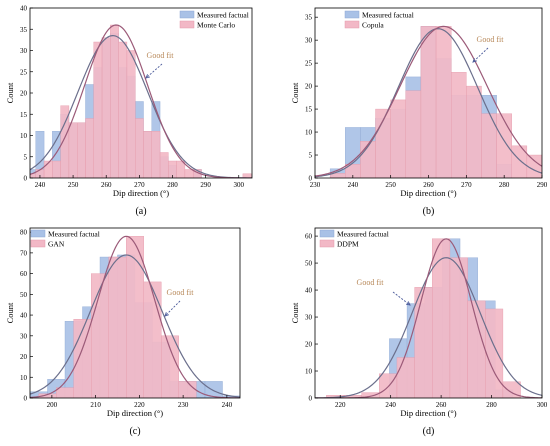 This screenshot has width=550, height=446. Describe the element at coordinates (309, 110) in the screenshot. I see `y-tick-label: 15` at that location.